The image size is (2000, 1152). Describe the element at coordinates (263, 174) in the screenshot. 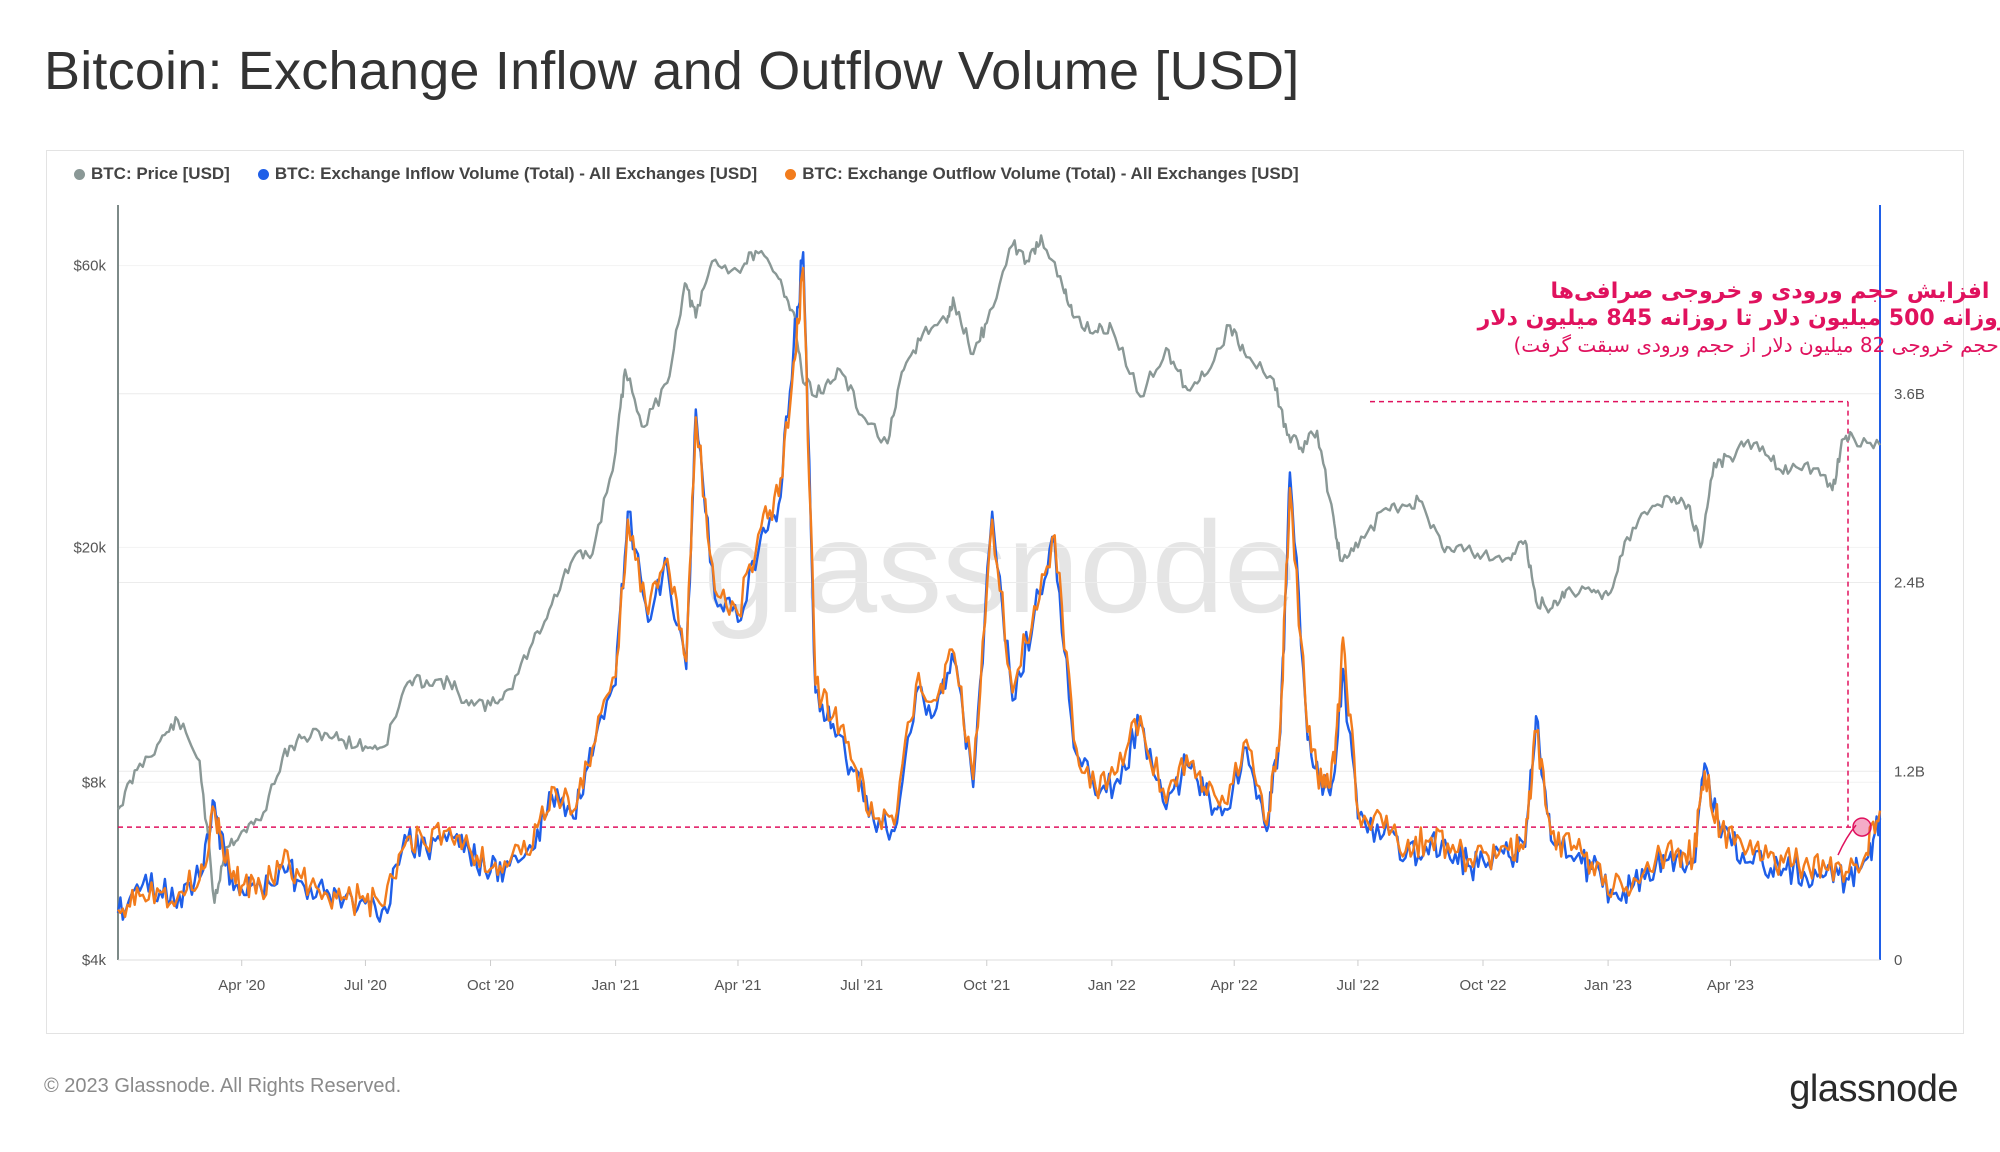

I see `legend-inflow-dot-icon` at that location.